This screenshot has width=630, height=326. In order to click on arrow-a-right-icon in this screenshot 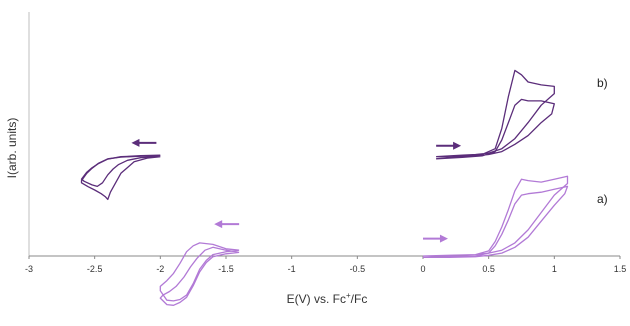, I will do `click(435, 238)`.